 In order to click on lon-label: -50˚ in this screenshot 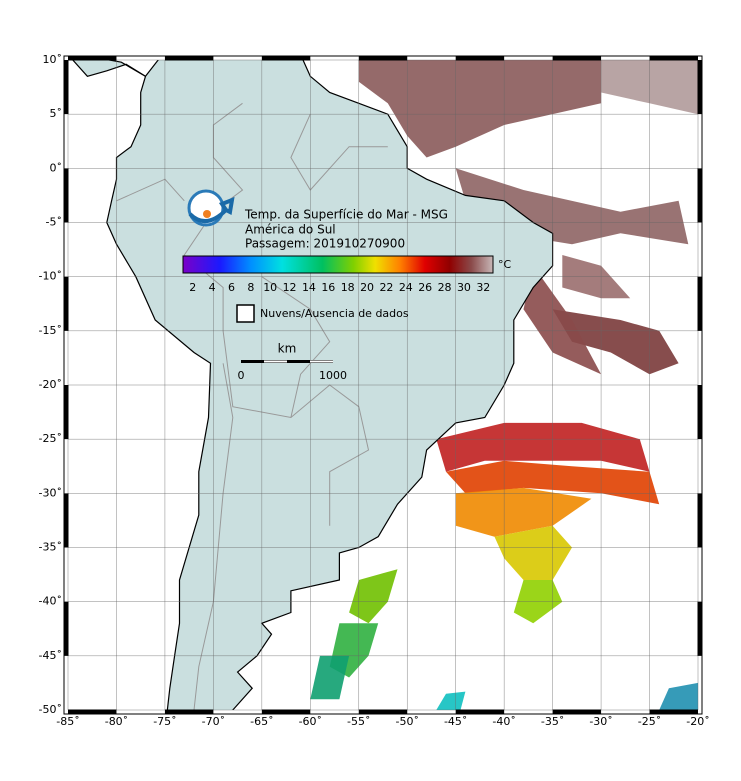, I will do `click(406, 721)`.